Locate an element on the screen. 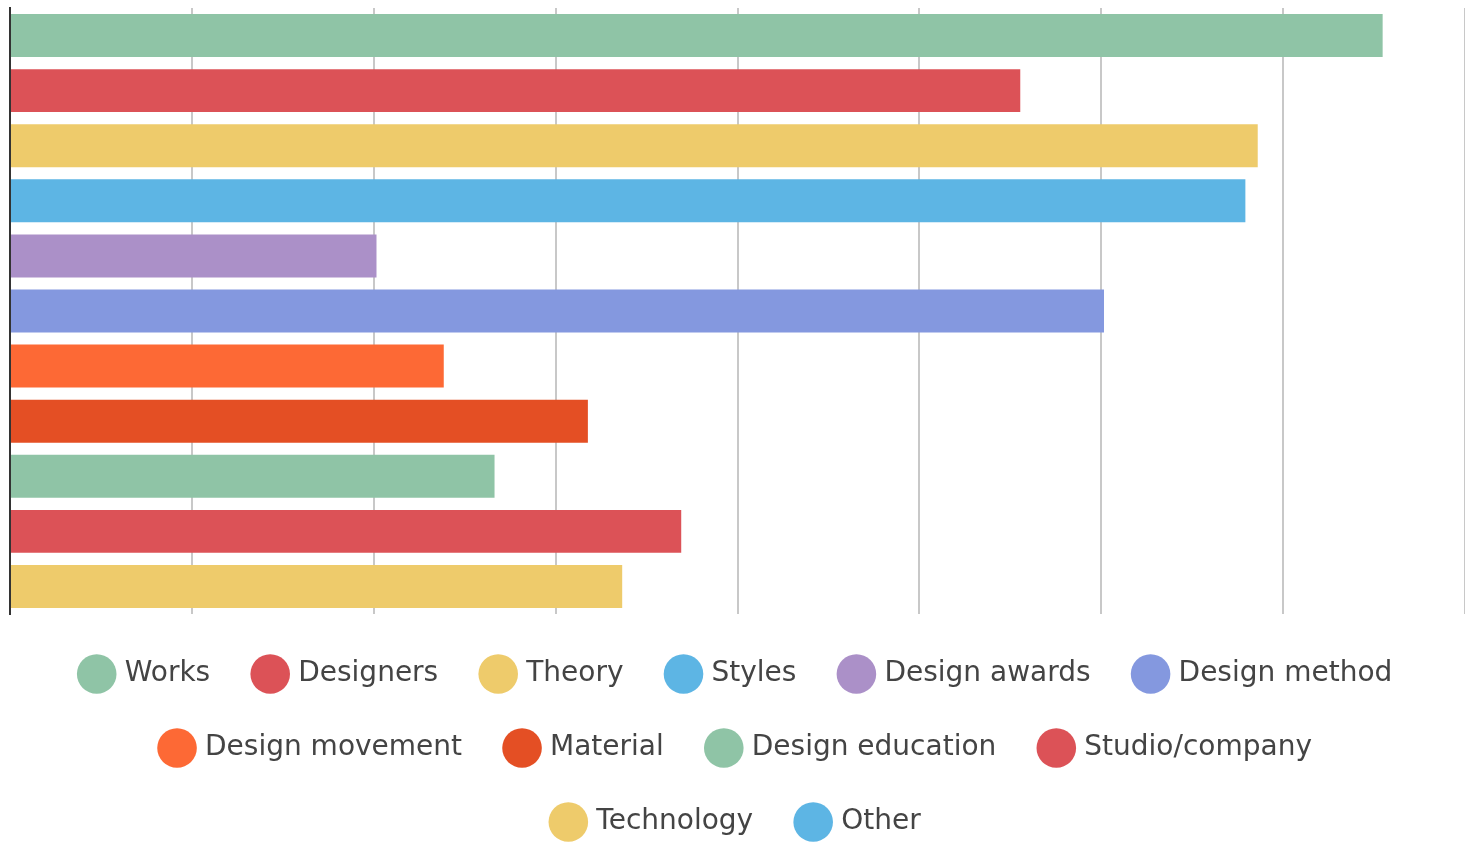 The image size is (1465, 856). legend-label: Designers is located at coordinates (368, 672).